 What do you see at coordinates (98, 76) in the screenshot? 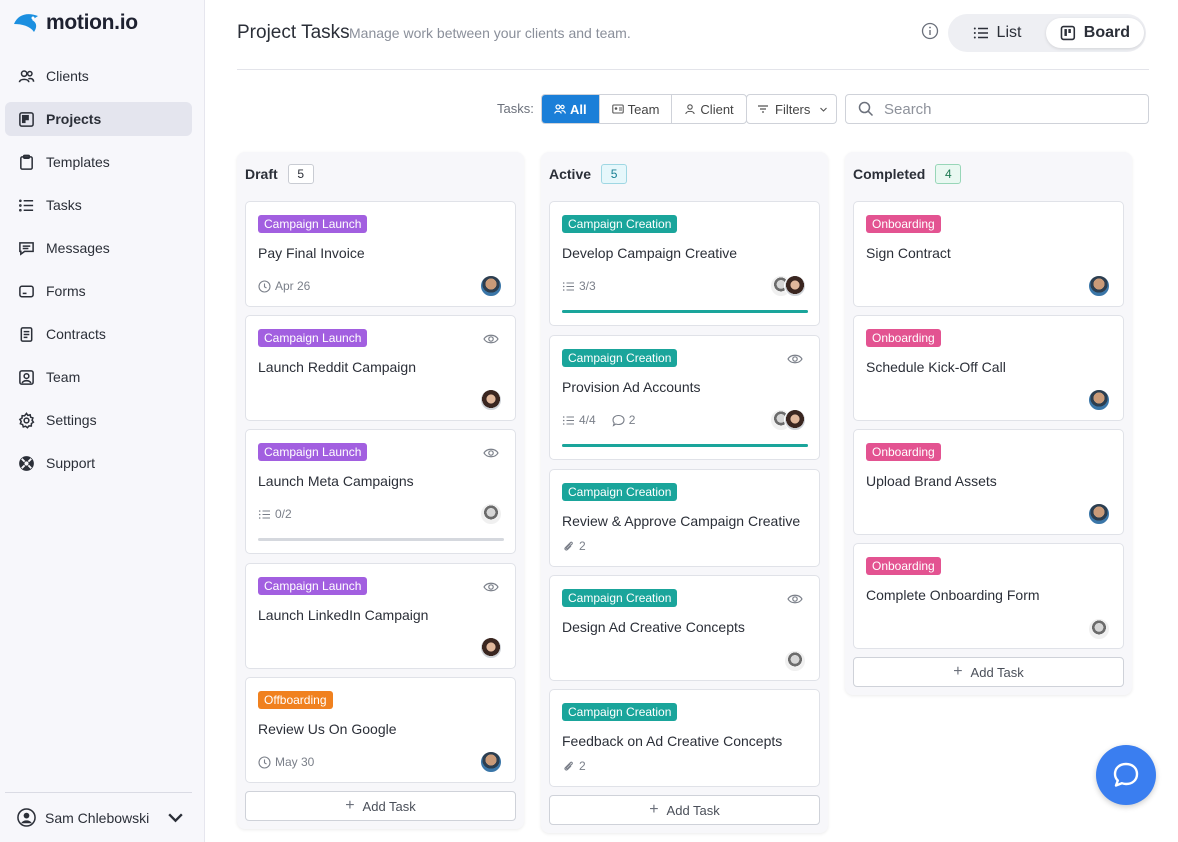
I see `sidebar-item-clients: Clients` at bounding box center [98, 76].